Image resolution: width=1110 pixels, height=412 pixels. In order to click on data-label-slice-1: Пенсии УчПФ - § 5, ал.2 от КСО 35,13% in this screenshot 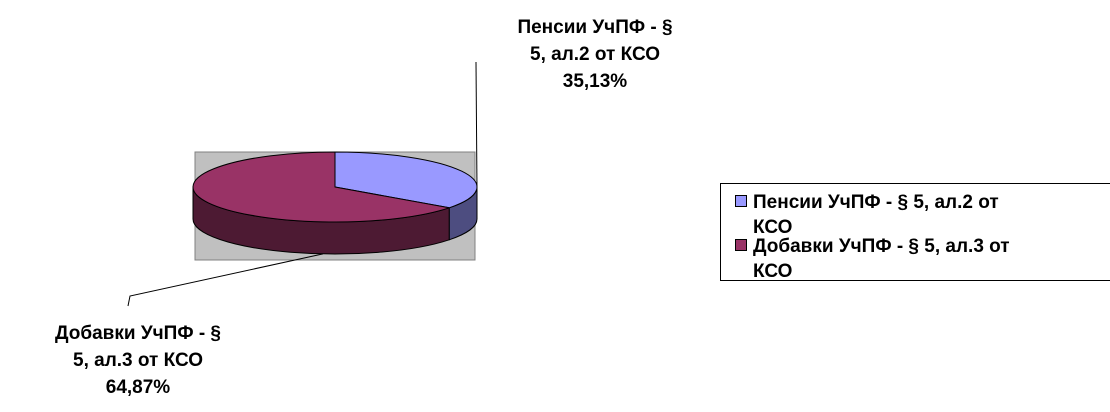, I will do `click(595, 54)`.